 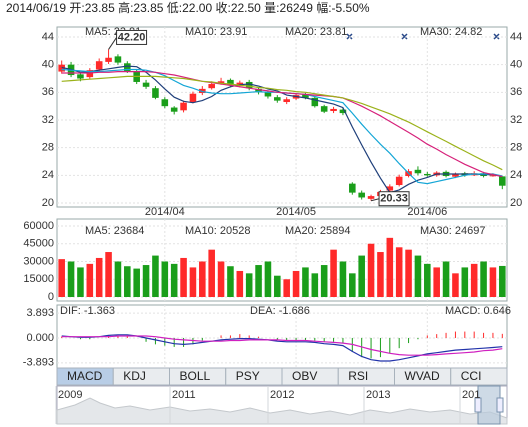 What do you see at coordinates (51, 297) in the screenshot?
I see `y-tick-label: 0` at bounding box center [51, 297].